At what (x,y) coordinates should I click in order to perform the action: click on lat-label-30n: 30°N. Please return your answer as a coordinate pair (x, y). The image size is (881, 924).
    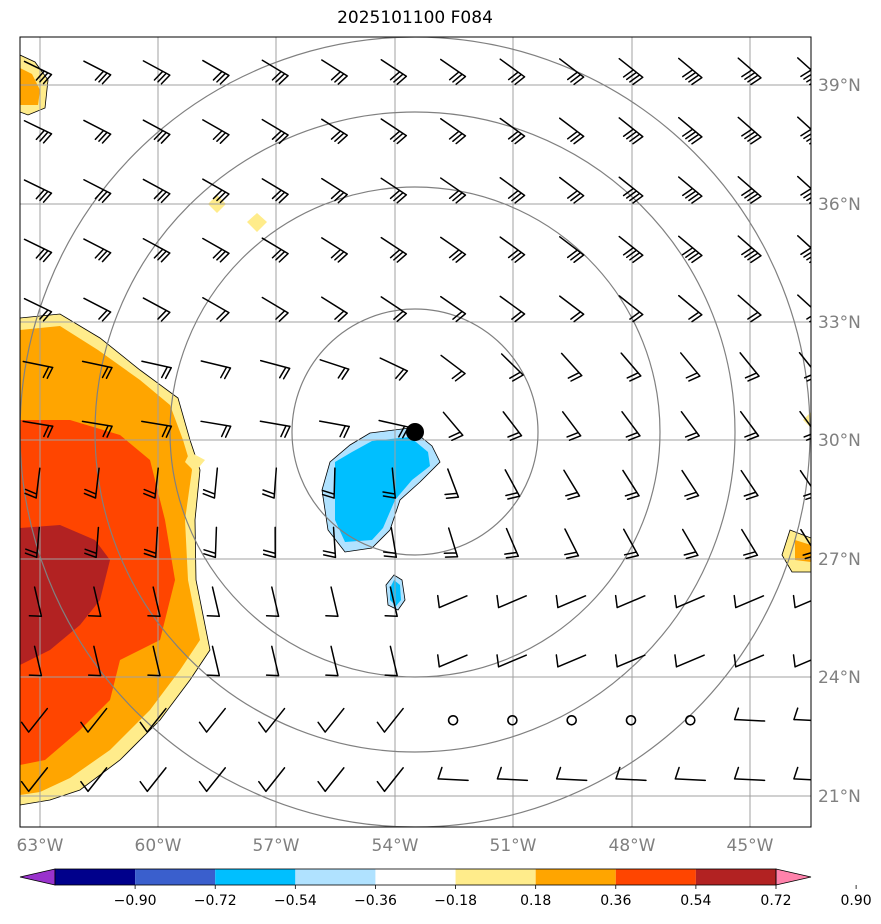
    Looking at the image, I should click on (839, 441).